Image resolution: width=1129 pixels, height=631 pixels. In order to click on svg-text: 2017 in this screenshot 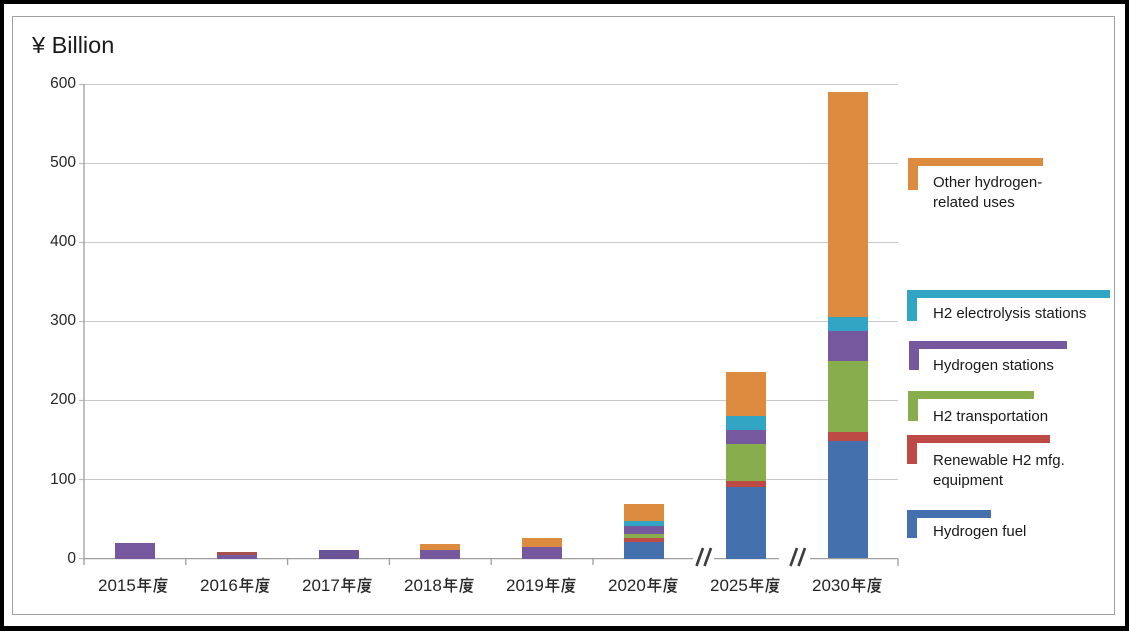, I will do `click(321, 585)`.